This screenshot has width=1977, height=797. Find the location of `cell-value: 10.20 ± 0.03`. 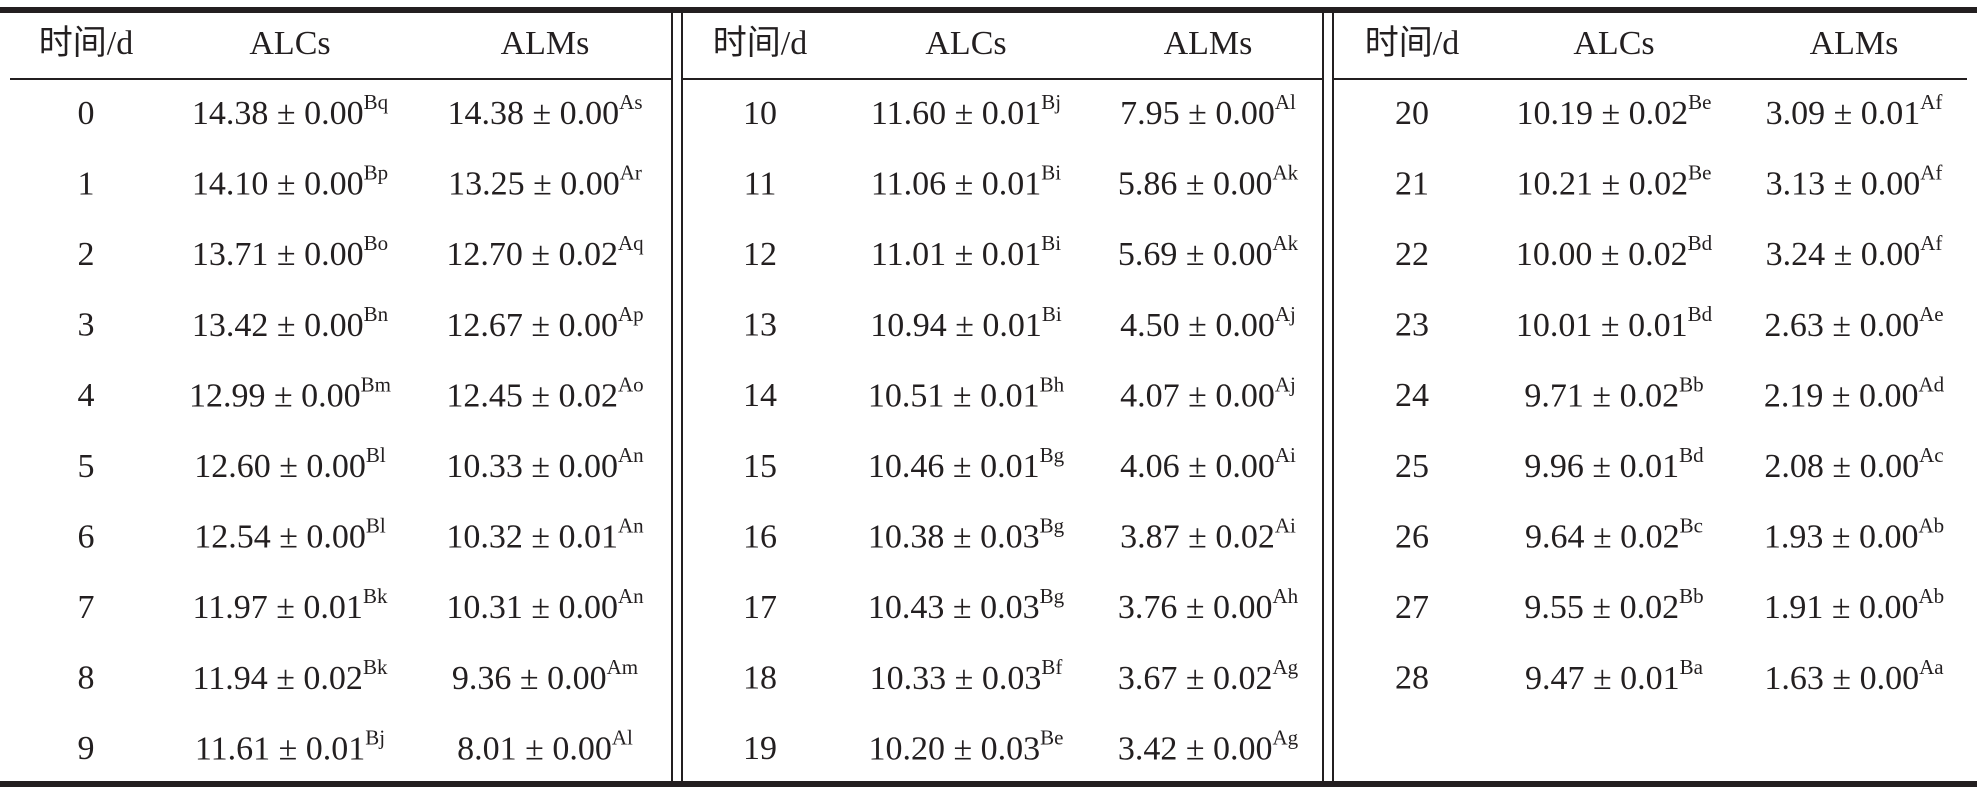

cell-value: 10.20 ± 0.03 is located at coordinates (955, 748).